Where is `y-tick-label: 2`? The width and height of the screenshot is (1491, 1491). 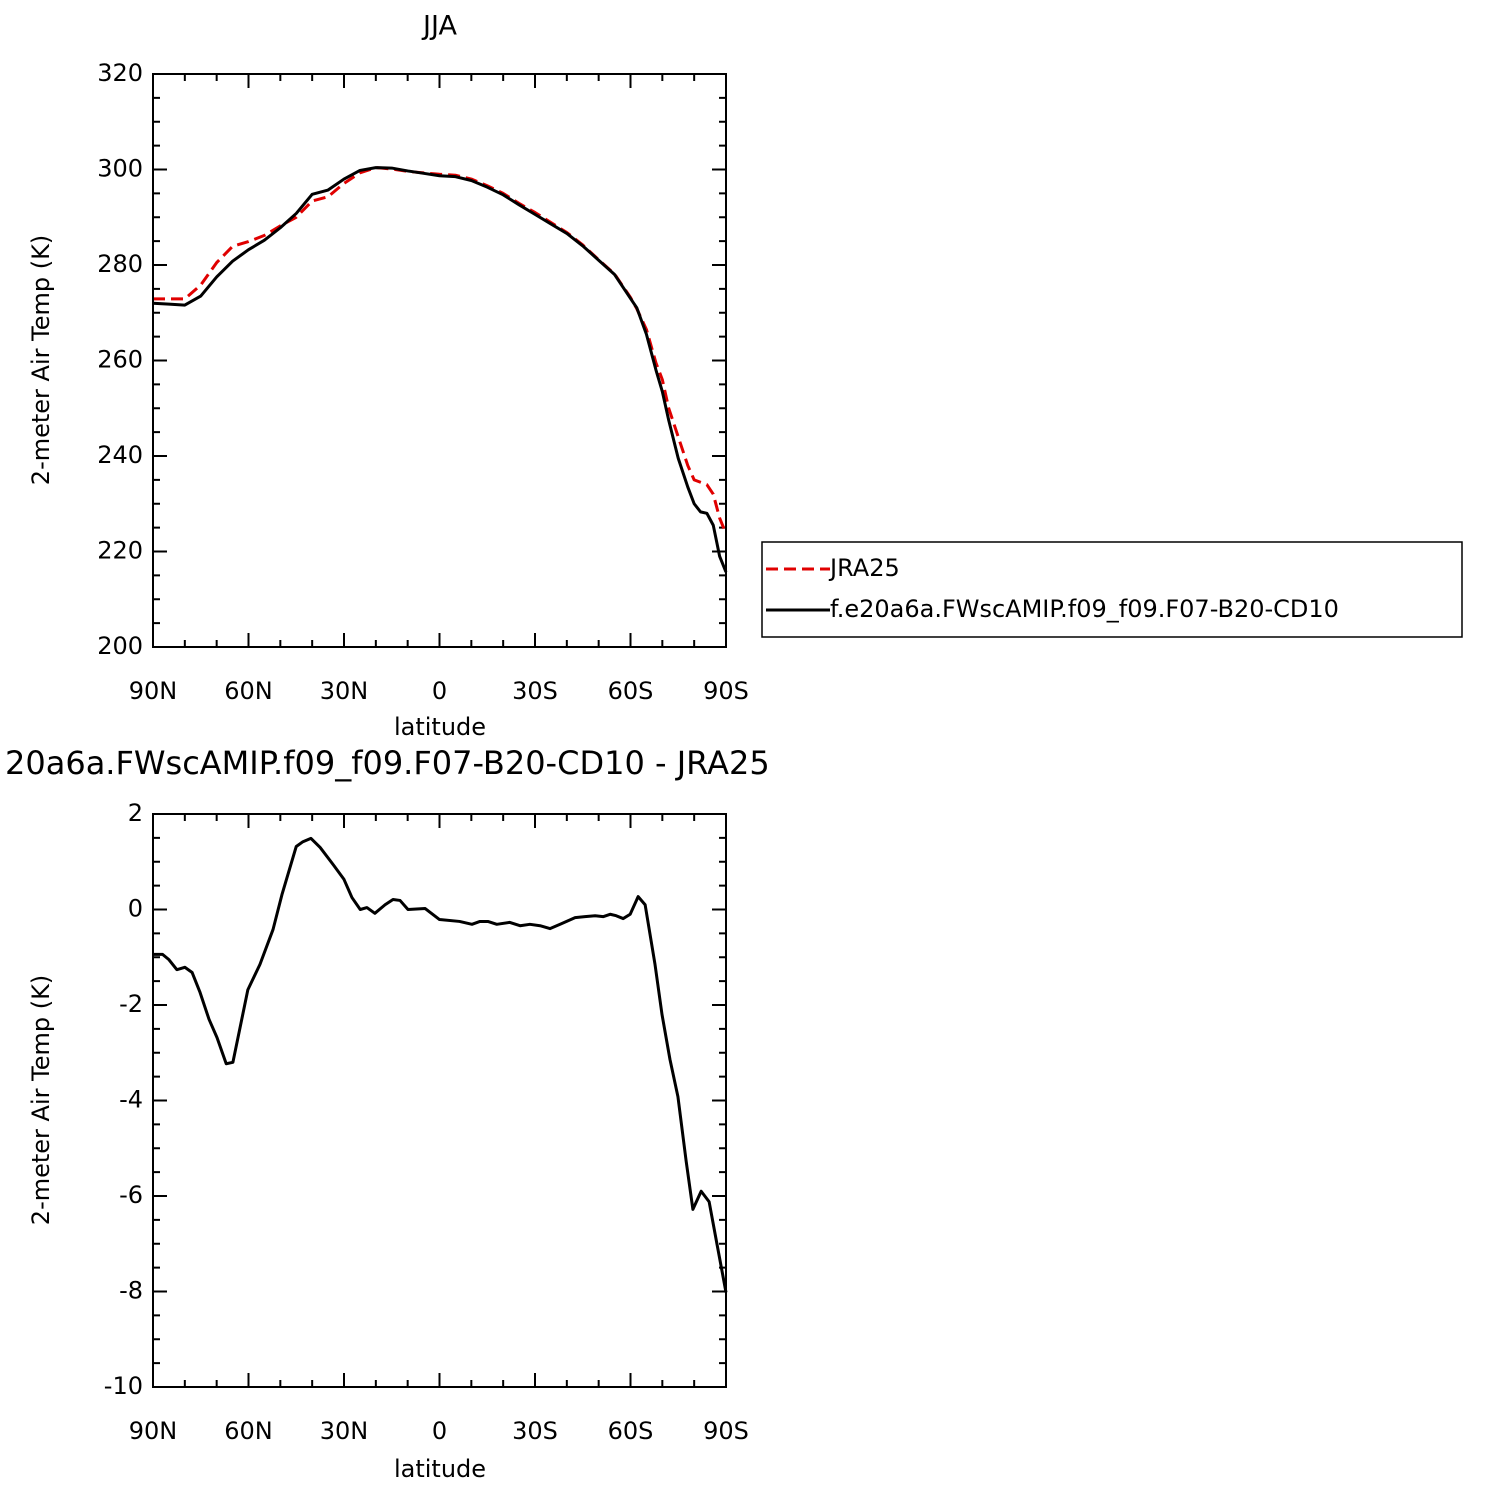
y-tick-label: 2 is located at coordinates (135, 813).